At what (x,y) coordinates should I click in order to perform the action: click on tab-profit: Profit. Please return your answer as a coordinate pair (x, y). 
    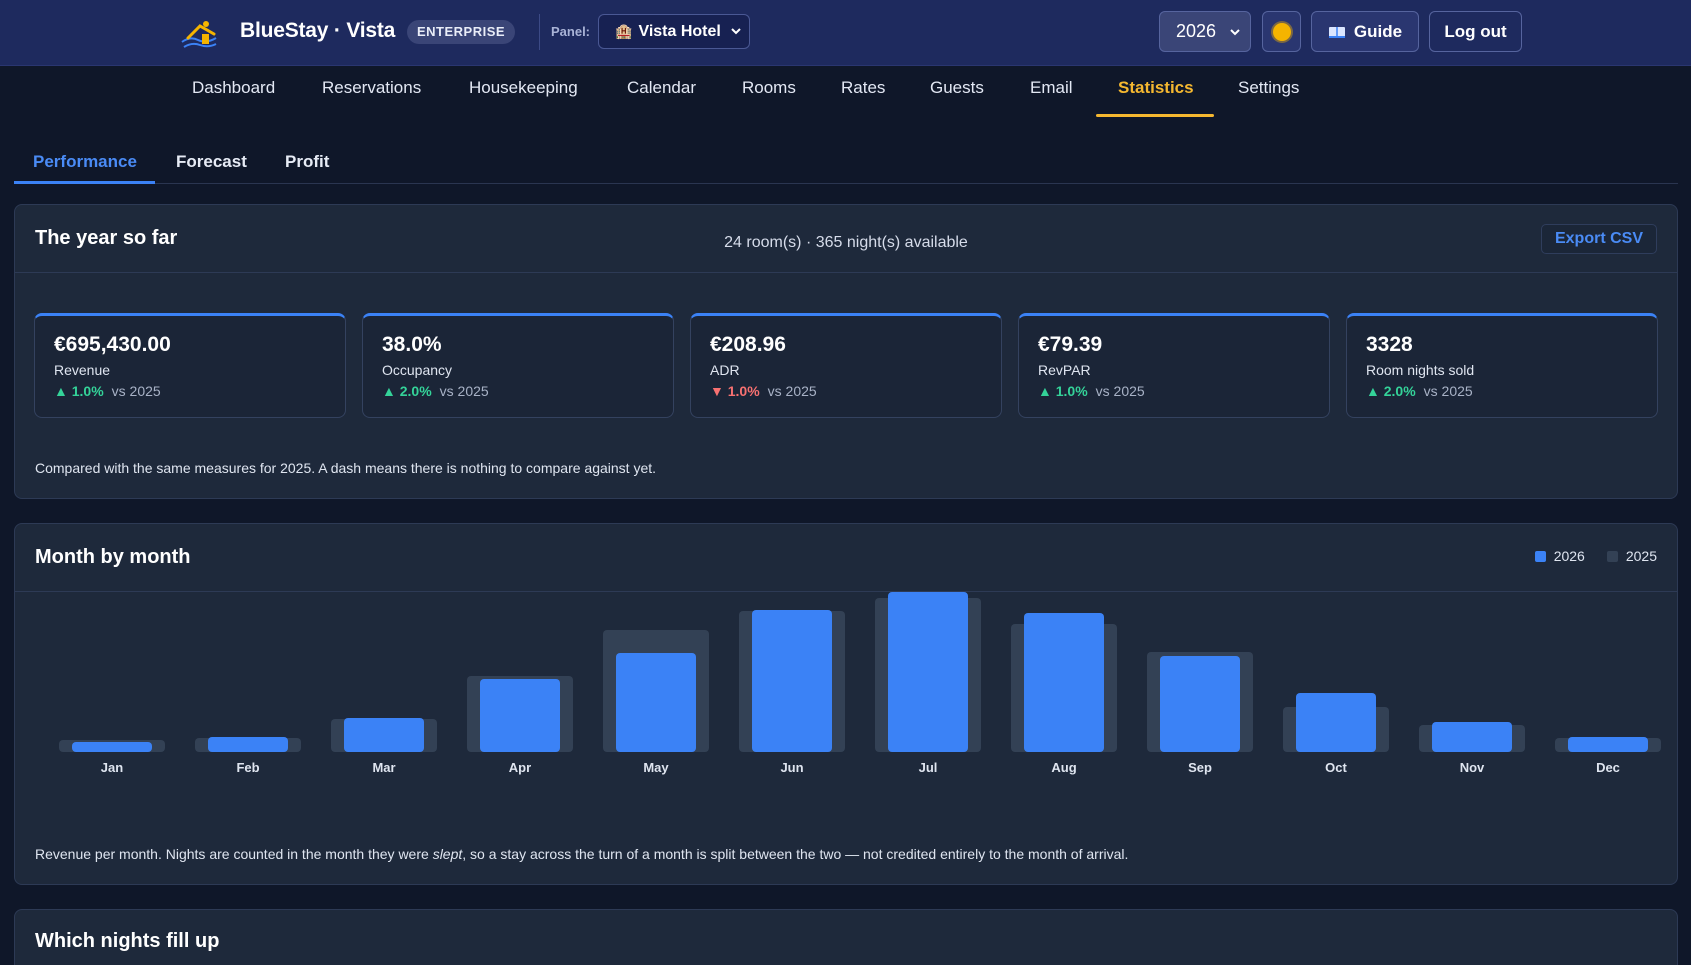
    Looking at the image, I should click on (307, 161).